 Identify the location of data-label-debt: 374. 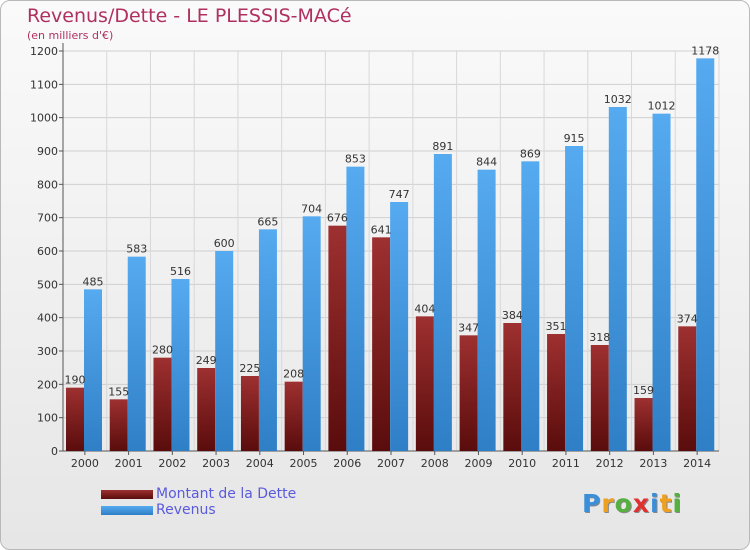
(687, 318).